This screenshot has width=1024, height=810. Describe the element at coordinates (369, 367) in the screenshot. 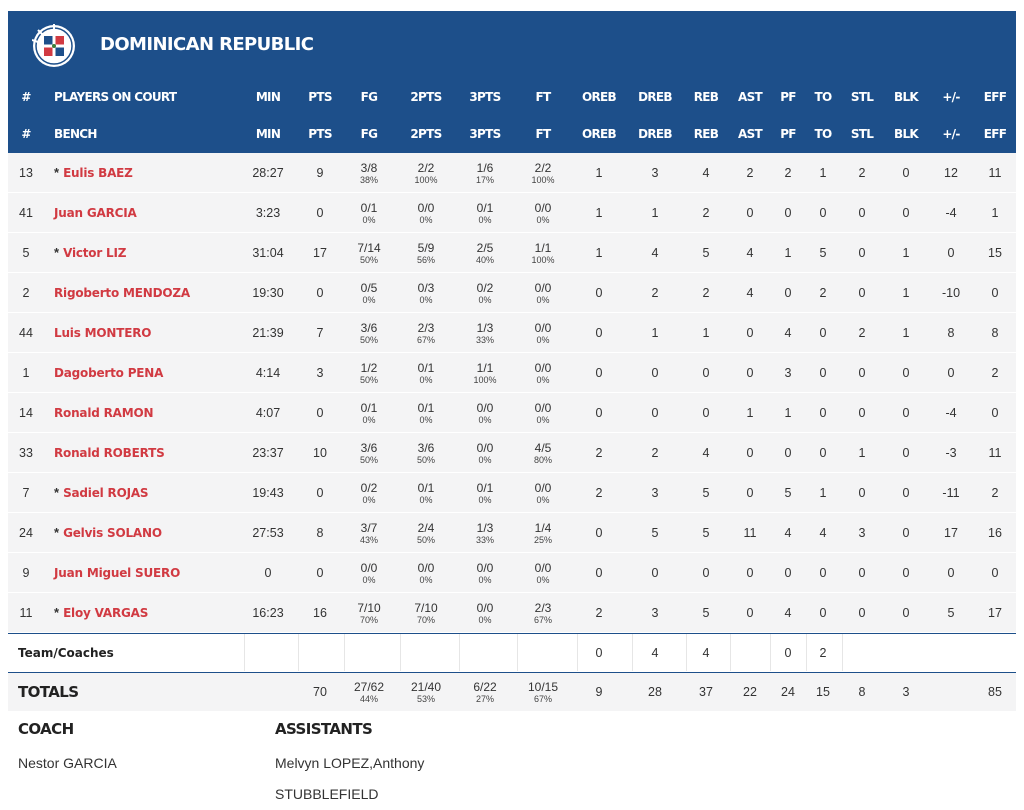

I see `stat-fg-made-attempted: 1/2` at that location.